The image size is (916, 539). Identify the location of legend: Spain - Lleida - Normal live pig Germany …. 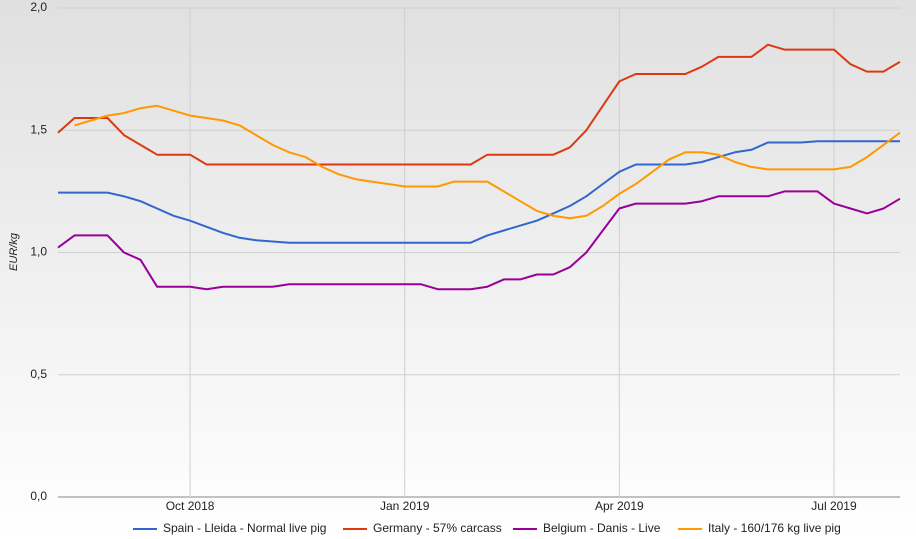
(487, 528).